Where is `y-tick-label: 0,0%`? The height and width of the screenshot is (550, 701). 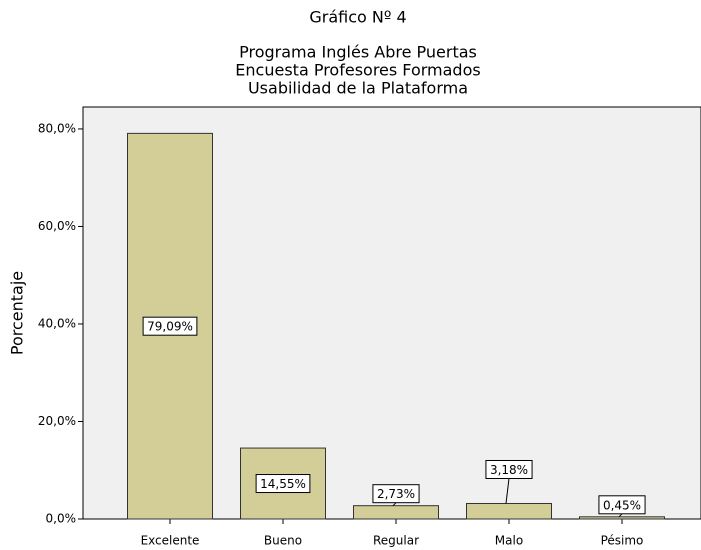 y-tick-label: 0,0% is located at coordinates (61, 519).